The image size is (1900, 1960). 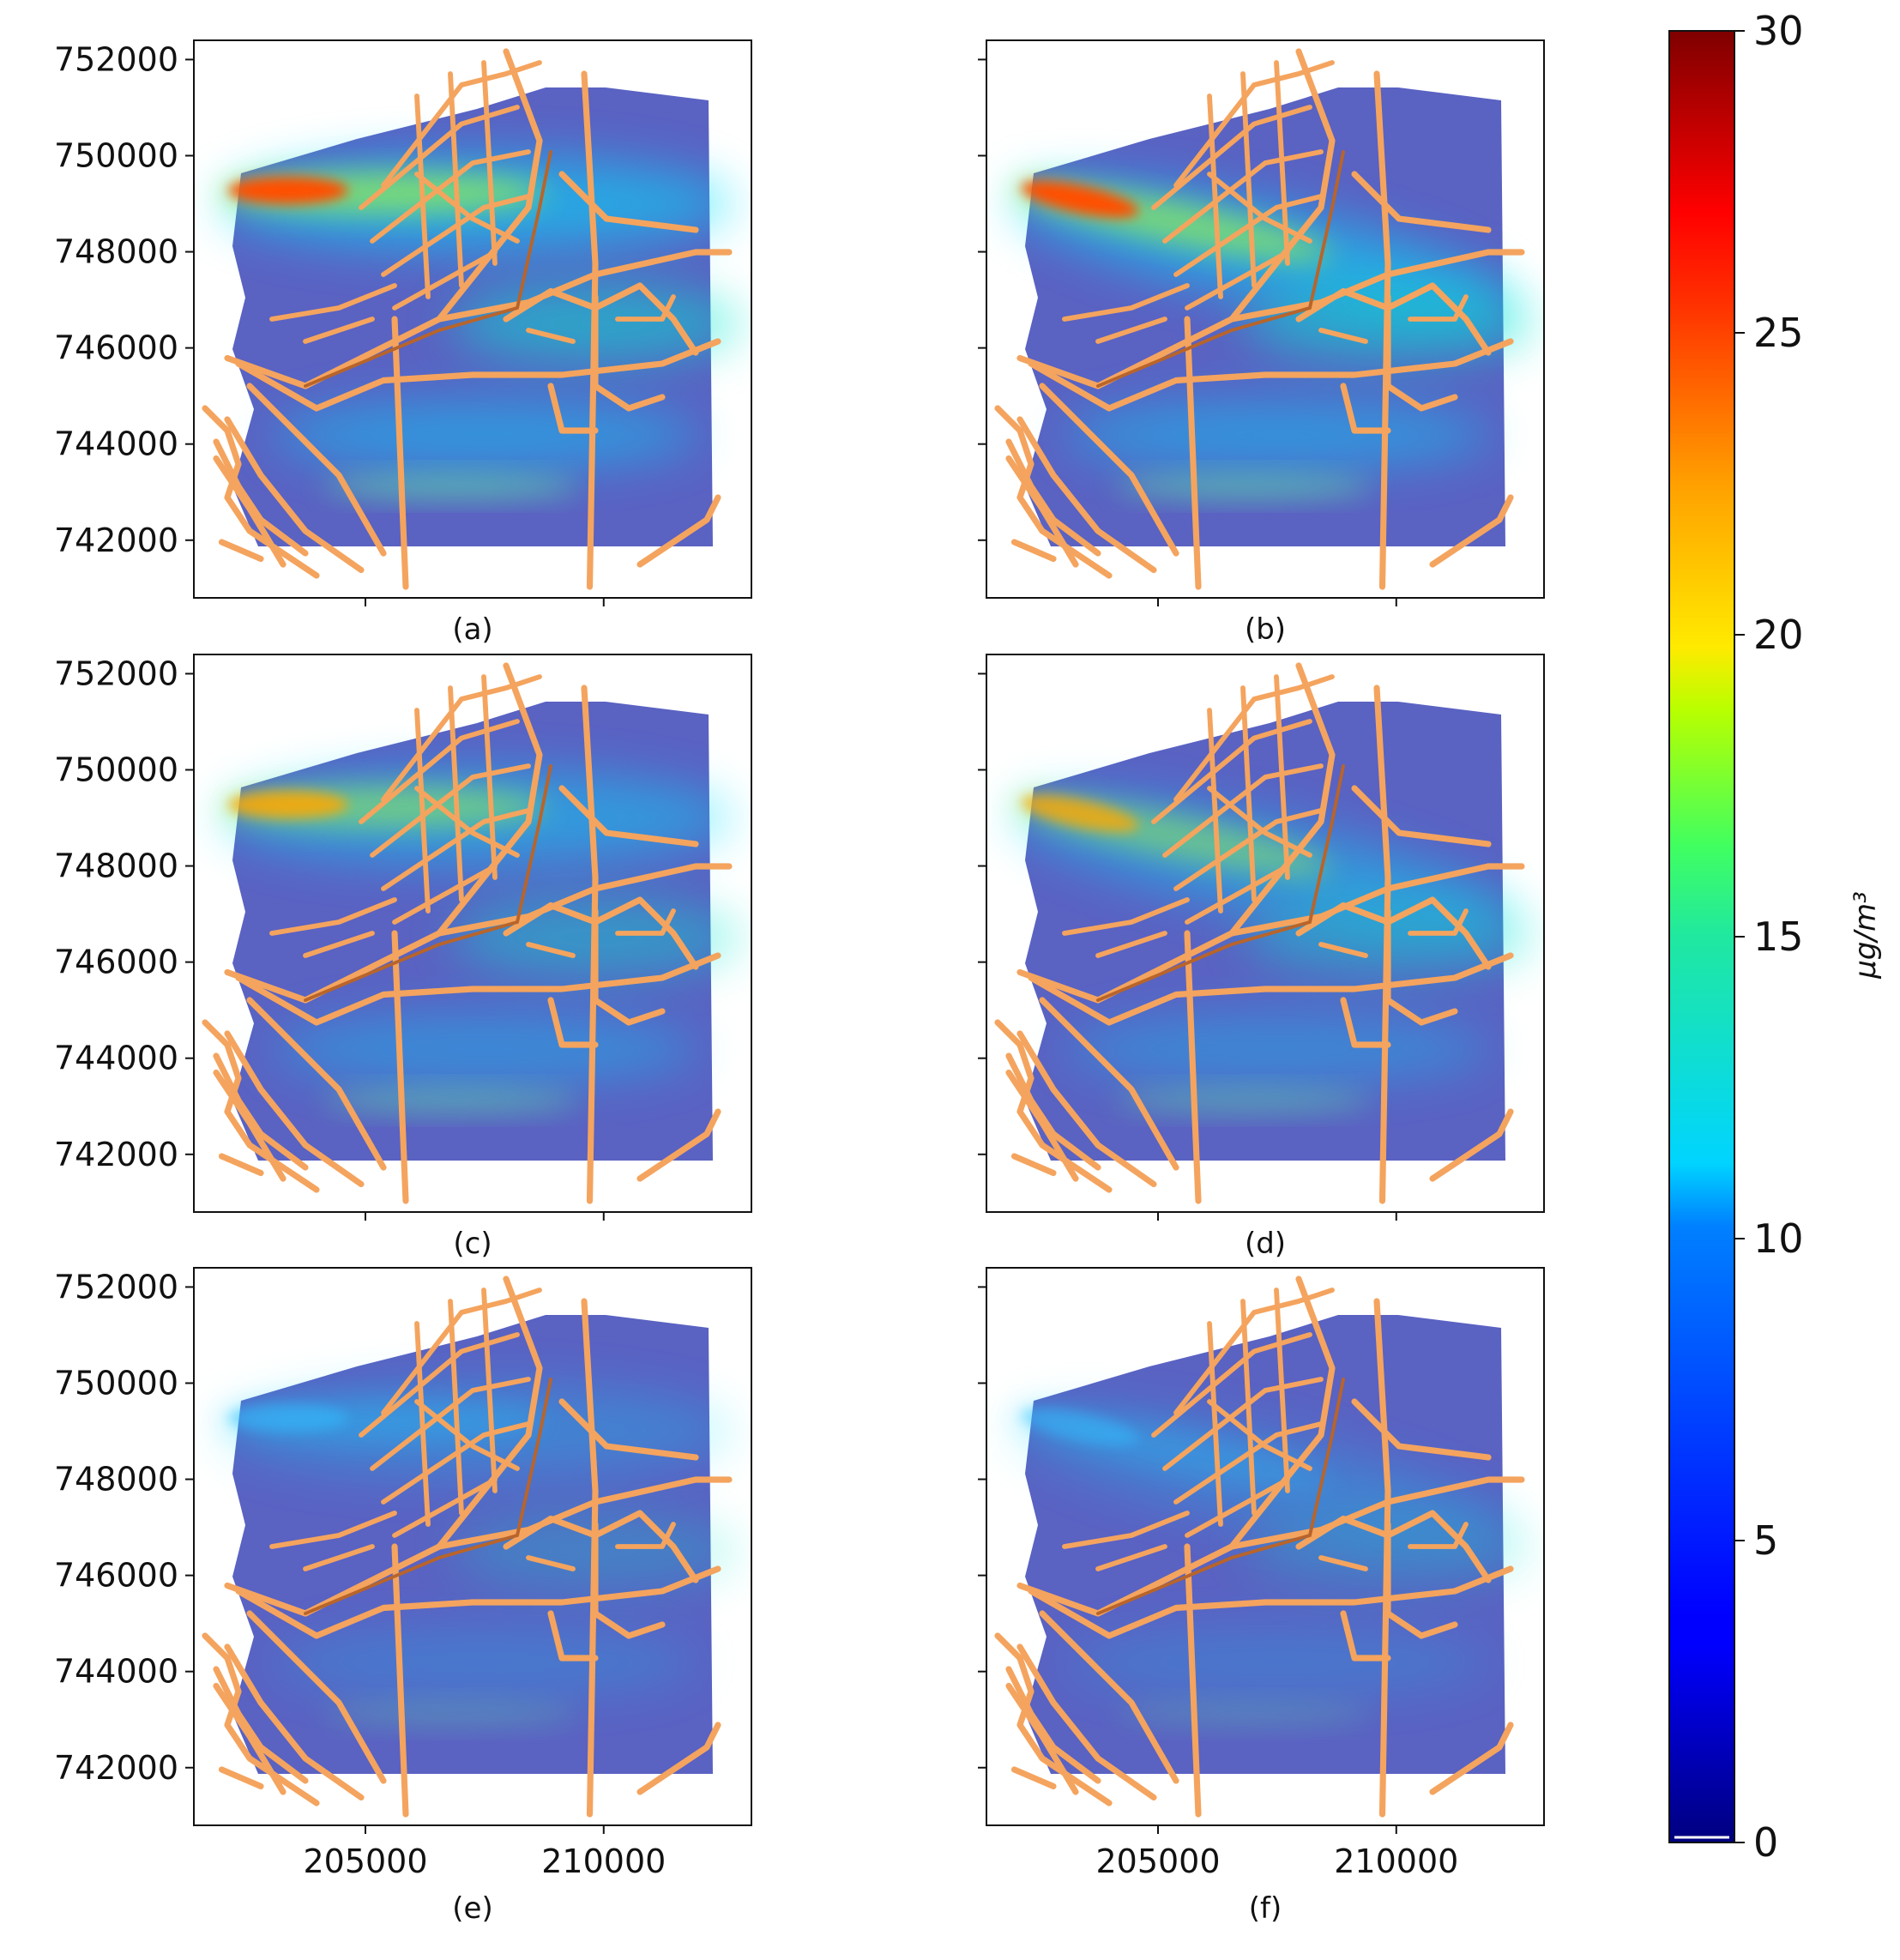 I want to click on panel-a: 752000 750000 748000 746000 744000 742000 (a), so click(x=403, y=343).